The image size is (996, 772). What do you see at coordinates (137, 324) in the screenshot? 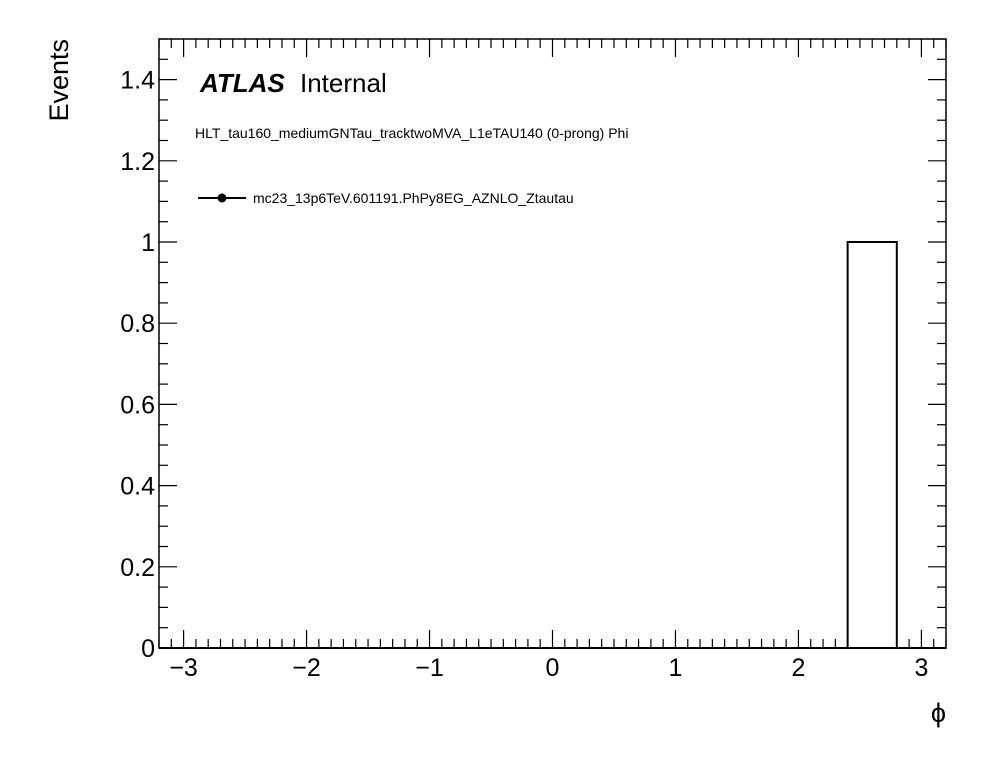
I see `y-tick-label: 0.8` at bounding box center [137, 324].